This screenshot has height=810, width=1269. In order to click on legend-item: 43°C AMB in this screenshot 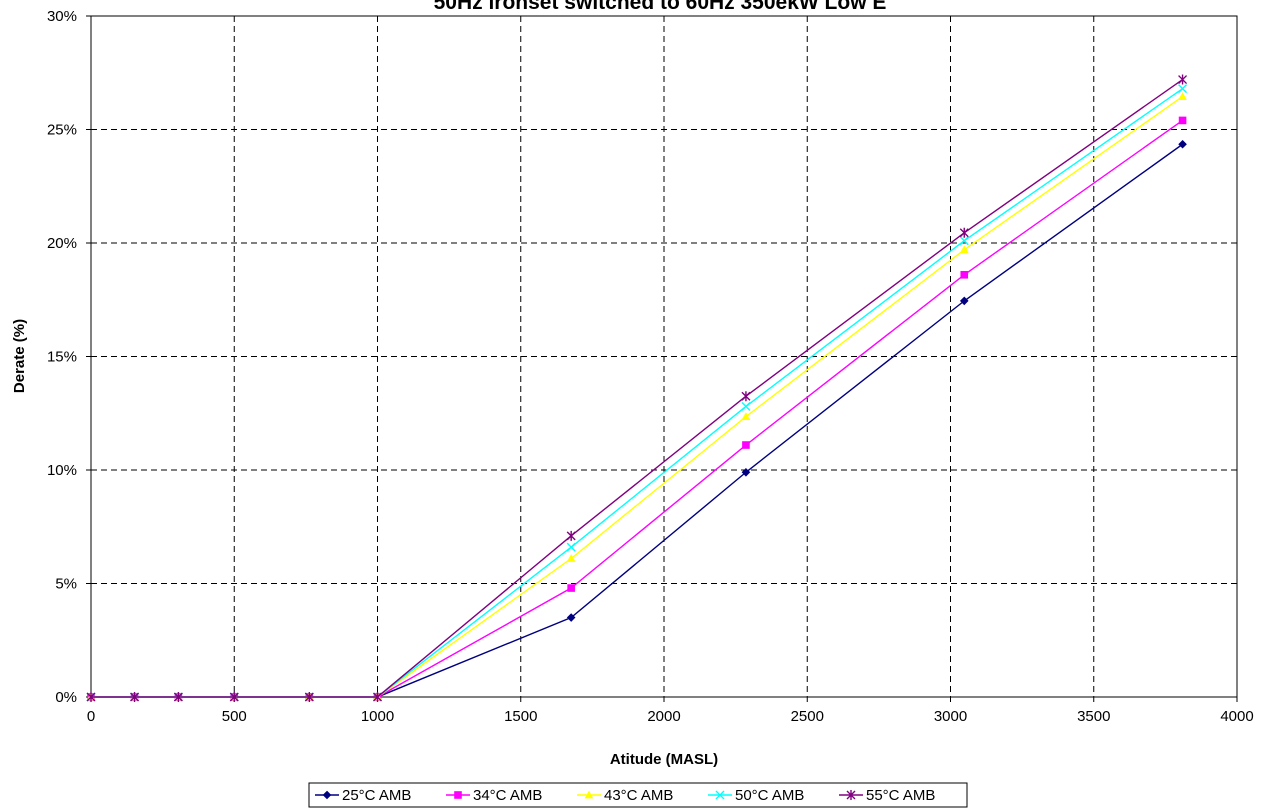, I will do `click(625, 795)`.